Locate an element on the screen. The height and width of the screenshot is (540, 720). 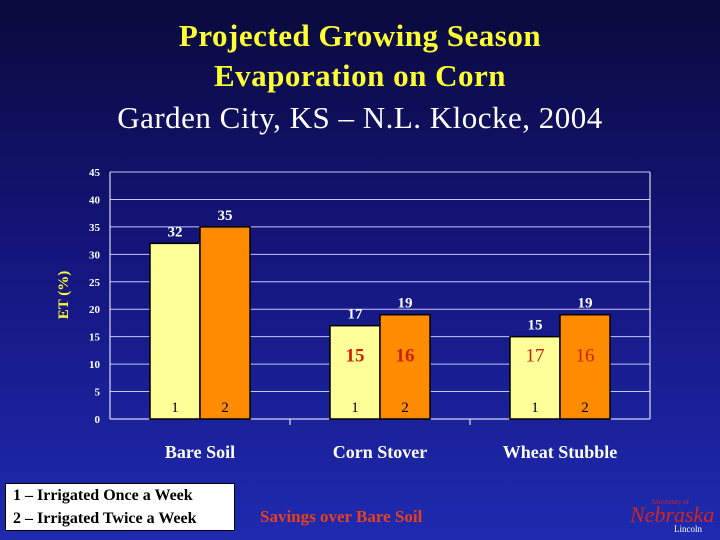
savings-label: Savings over Bare Soil is located at coordinates (341, 516).